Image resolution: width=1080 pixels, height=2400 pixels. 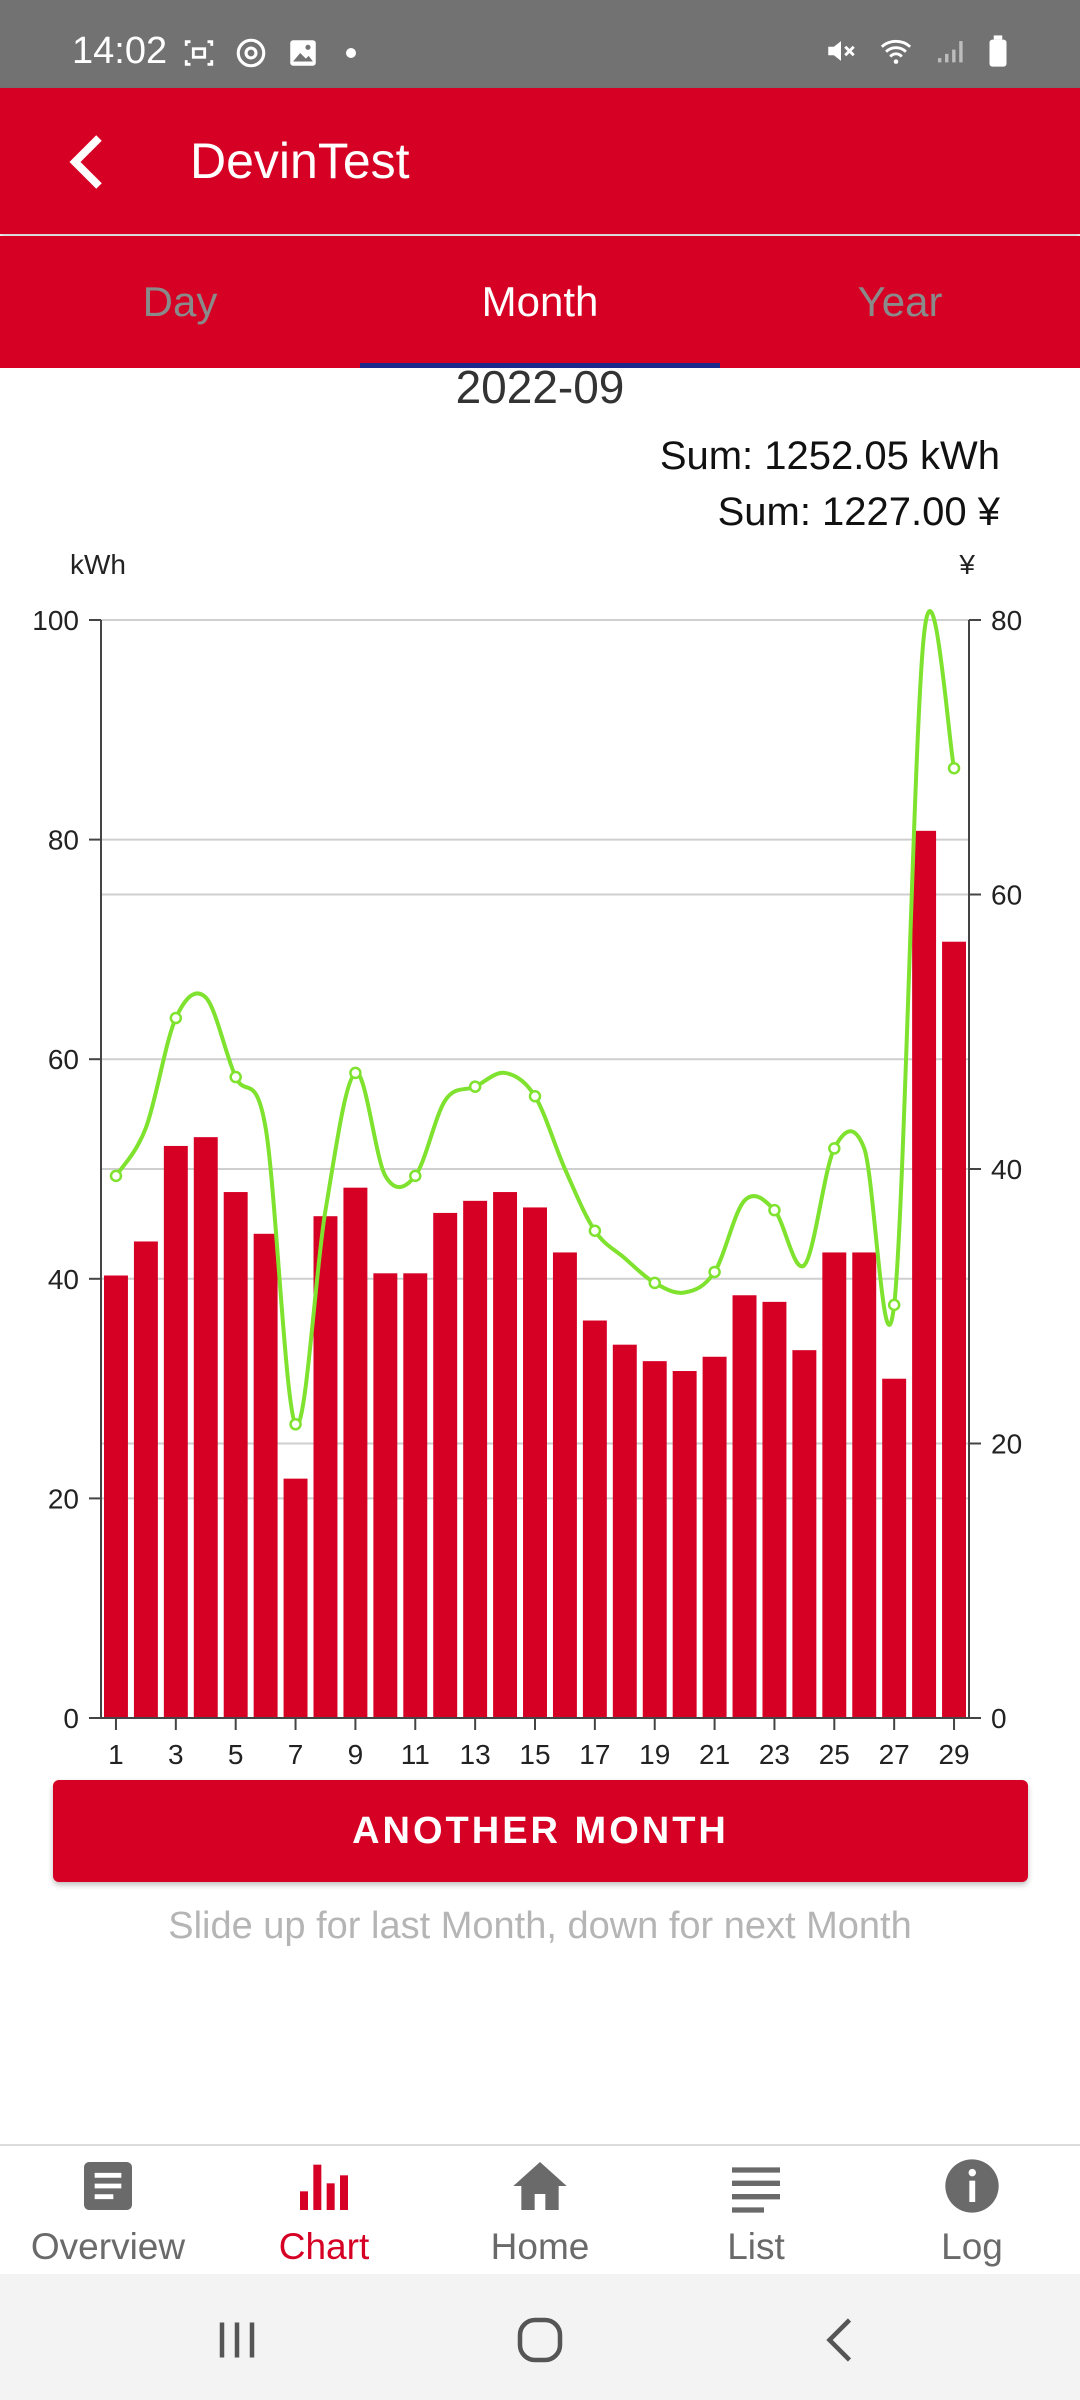 I want to click on home-icon, so click(x=540, y=2186).